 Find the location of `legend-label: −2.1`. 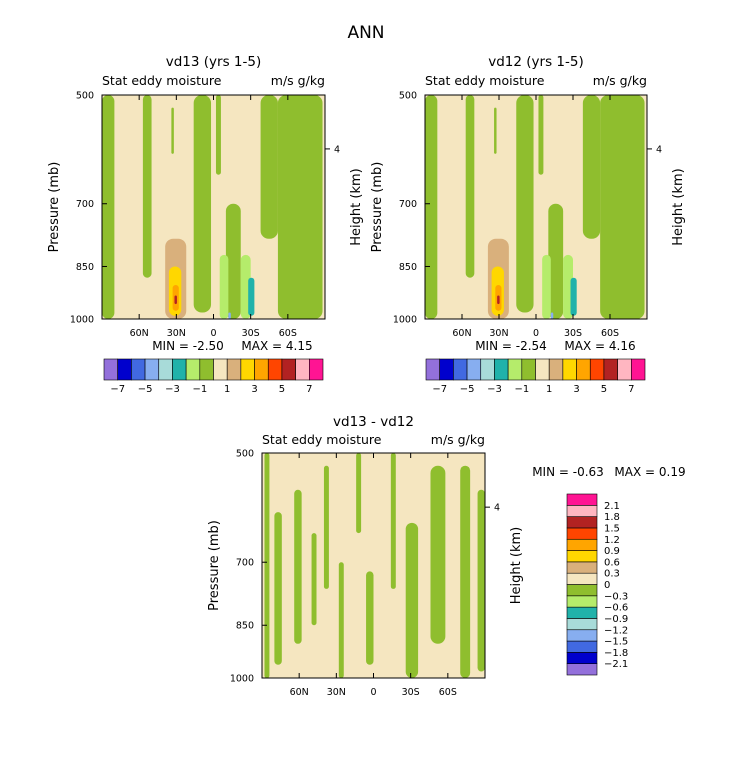

legend-label: −2.1 is located at coordinates (616, 664).